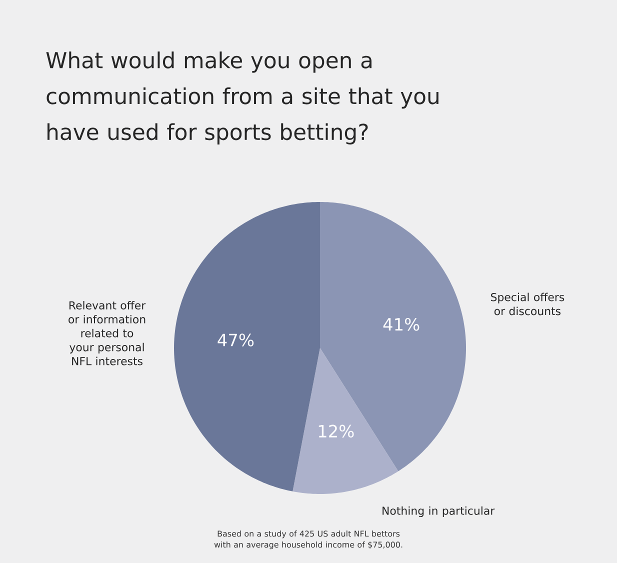 Image resolution: width=617 pixels, height=563 pixels. Describe the element at coordinates (236, 340) in the screenshot. I see `data-label: 47%` at that location.